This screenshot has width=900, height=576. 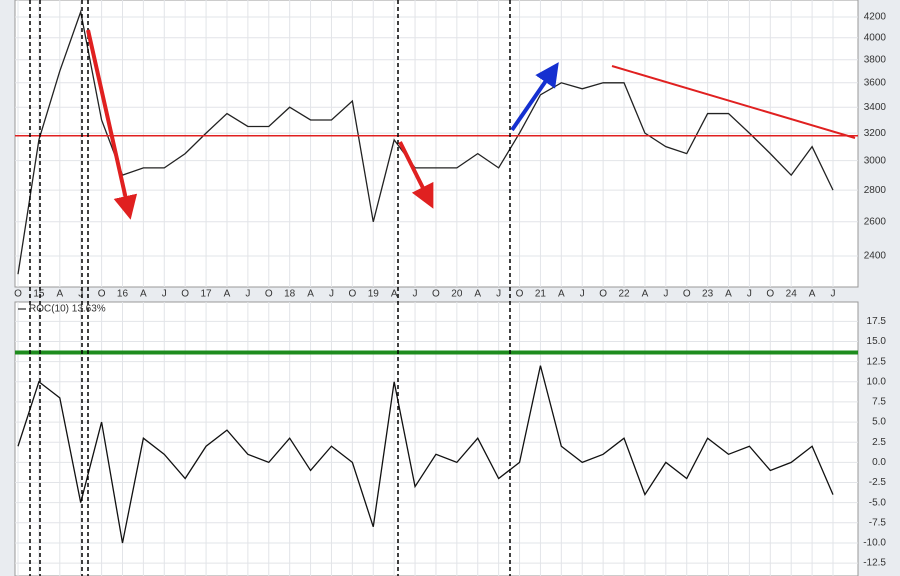 What do you see at coordinates (875, 37) in the screenshot?
I see `y-tick-label: 4000` at bounding box center [875, 37].